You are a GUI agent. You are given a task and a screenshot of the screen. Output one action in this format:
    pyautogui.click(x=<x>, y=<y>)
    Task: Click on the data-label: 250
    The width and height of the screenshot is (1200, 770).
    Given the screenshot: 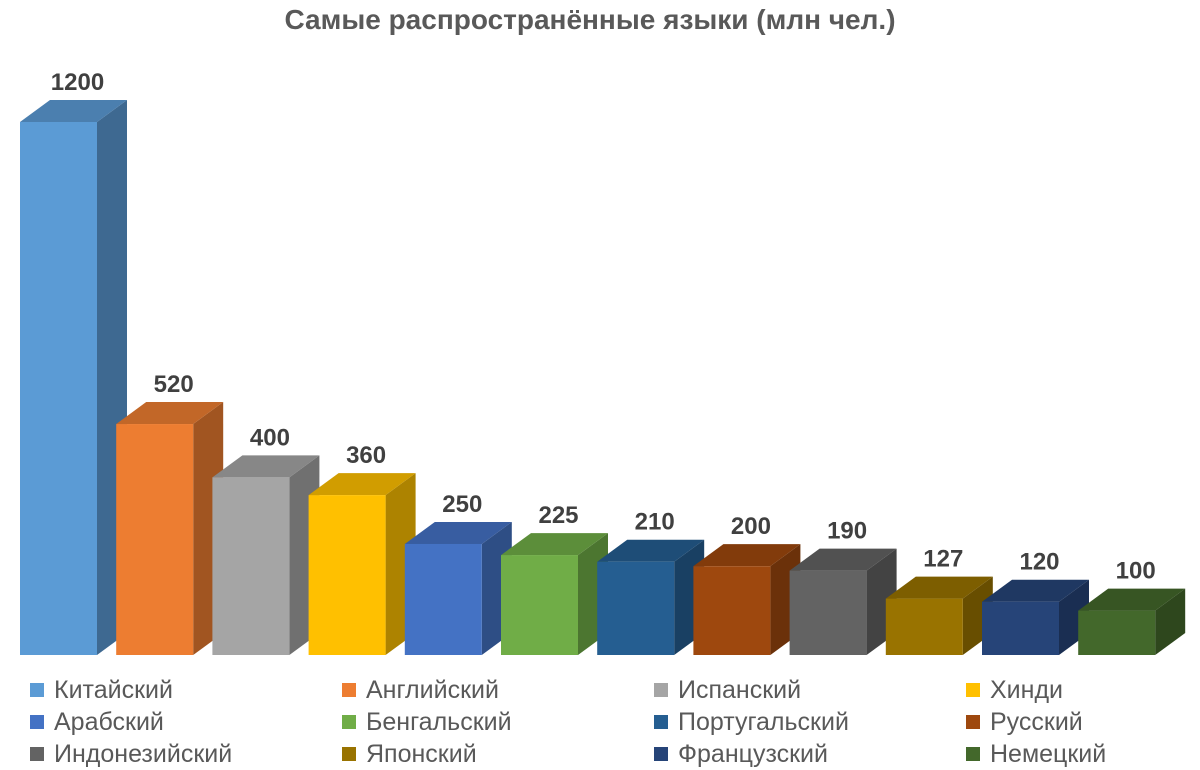 What is the action you would take?
    pyautogui.click(x=462, y=504)
    